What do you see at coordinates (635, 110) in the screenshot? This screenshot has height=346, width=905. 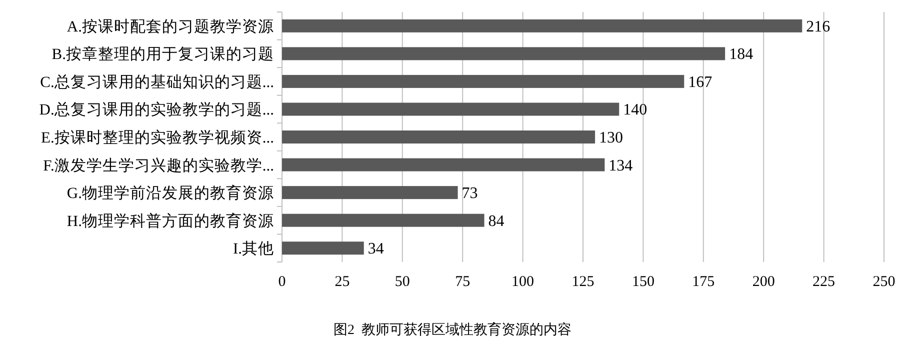 I see `data-label: 140` at bounding box center [635, 110].